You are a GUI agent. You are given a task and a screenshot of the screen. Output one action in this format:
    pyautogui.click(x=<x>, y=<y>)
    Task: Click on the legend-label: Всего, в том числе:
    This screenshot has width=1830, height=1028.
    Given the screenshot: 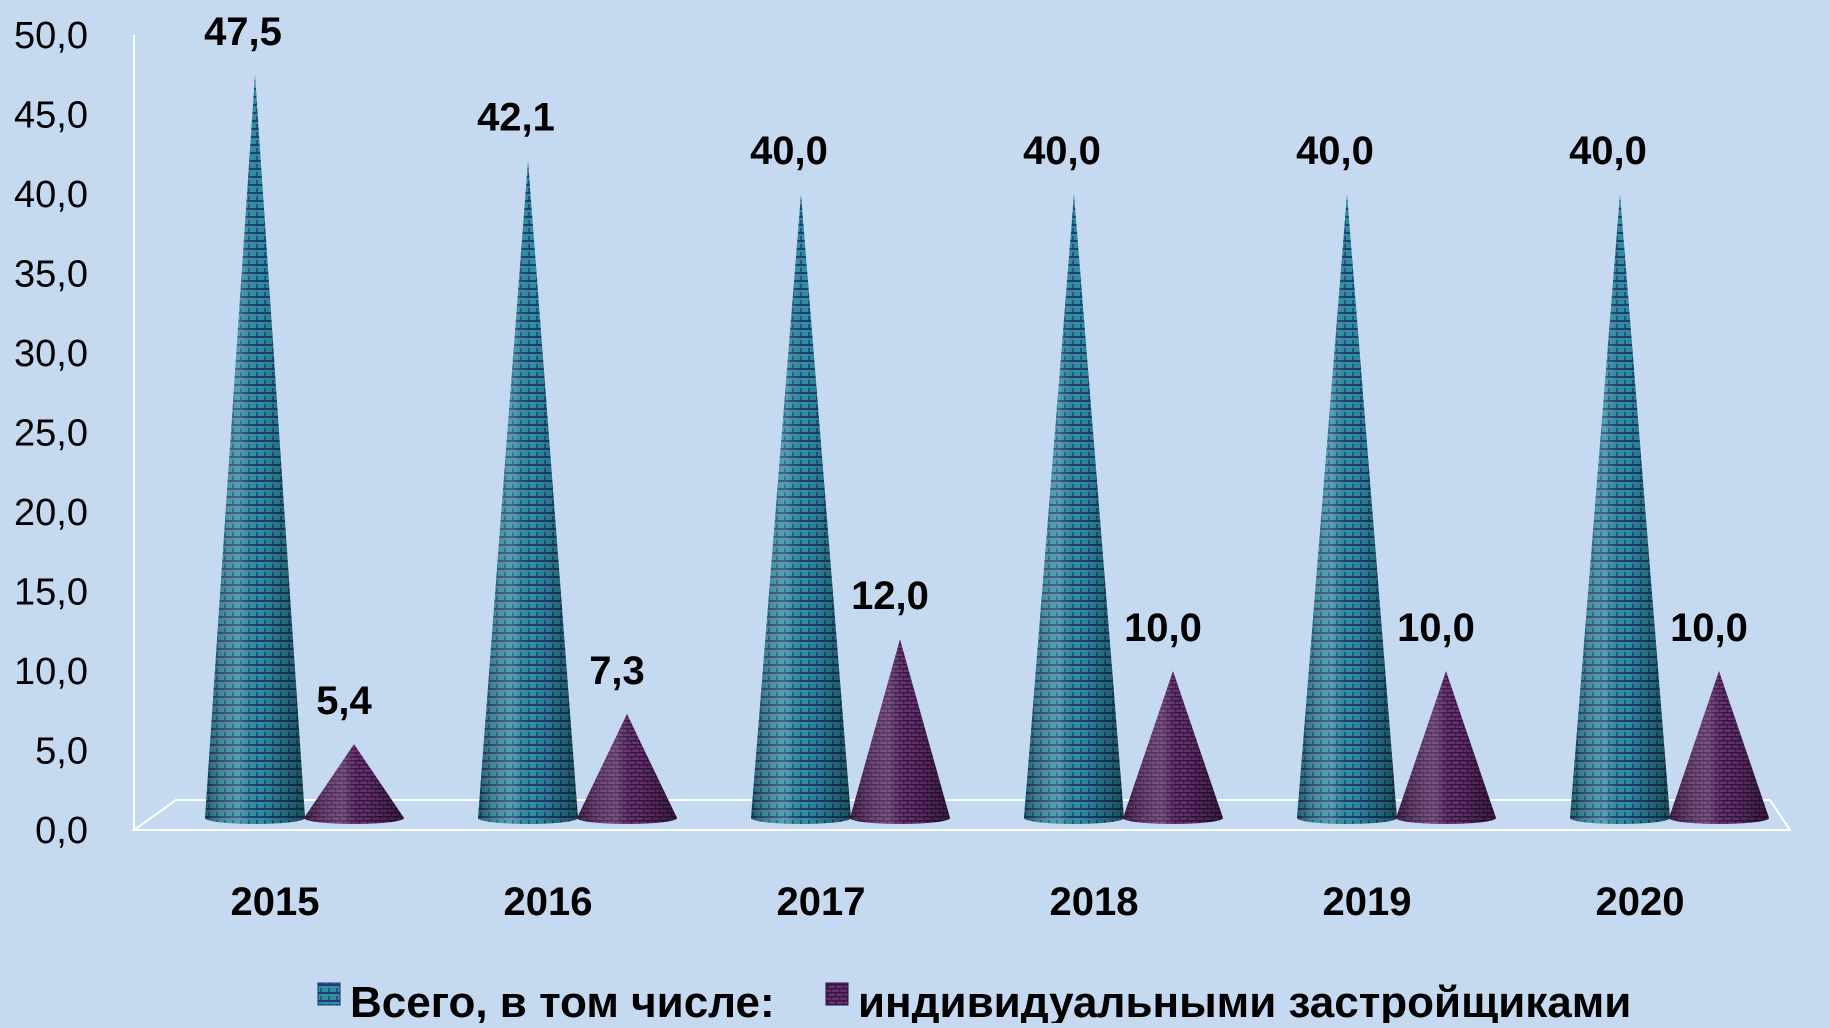 What is the action you would take?
    pyautogui.click(x=562, y=1000)
    